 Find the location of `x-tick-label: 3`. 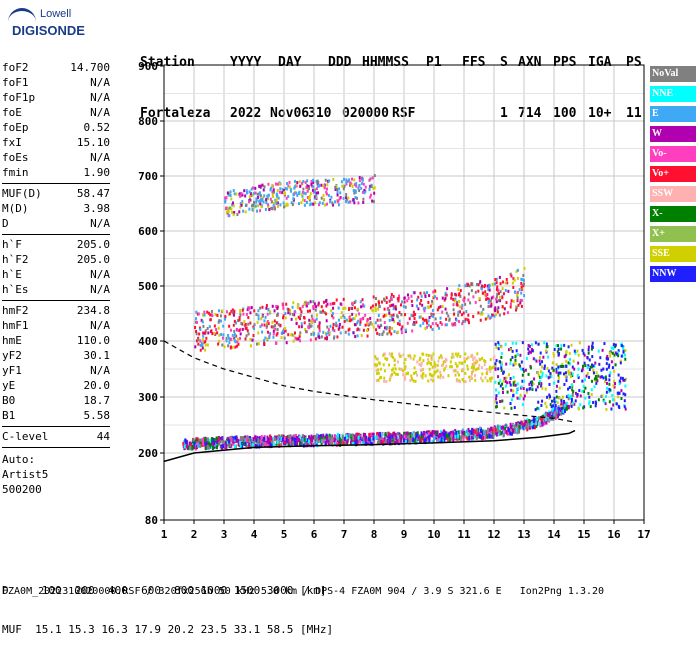

x-tick-label: 3 is located at coordinates (224, 534).